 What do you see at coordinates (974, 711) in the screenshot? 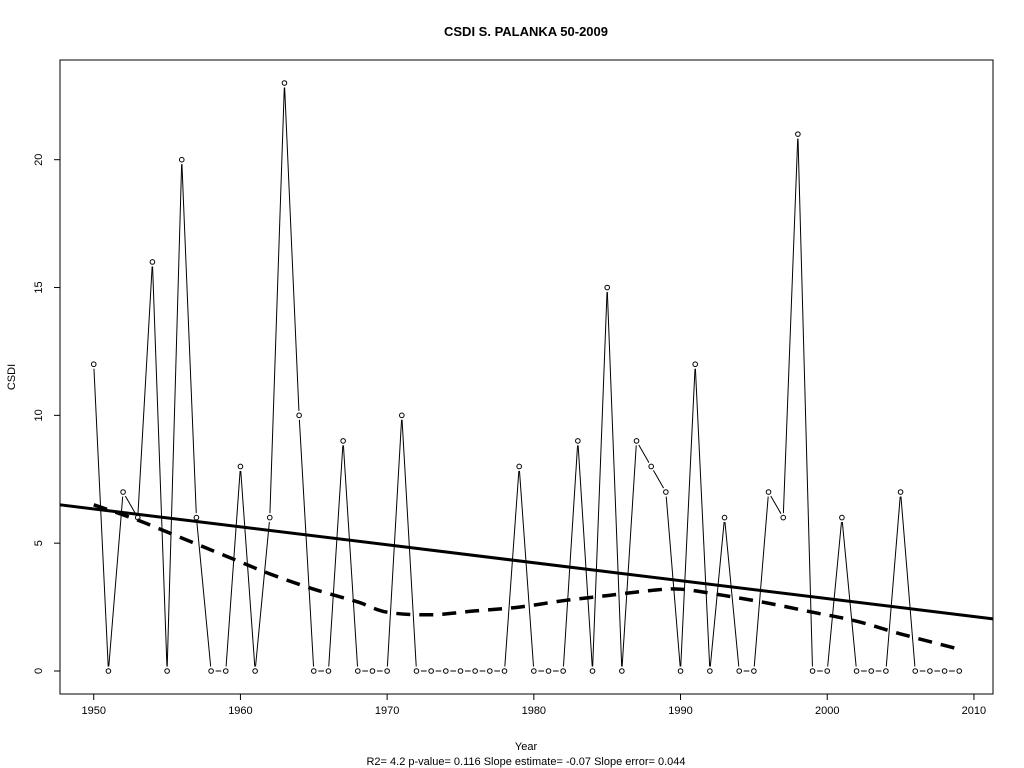
I see `x-tick-label: 2010` at bounding box center [974, 711].